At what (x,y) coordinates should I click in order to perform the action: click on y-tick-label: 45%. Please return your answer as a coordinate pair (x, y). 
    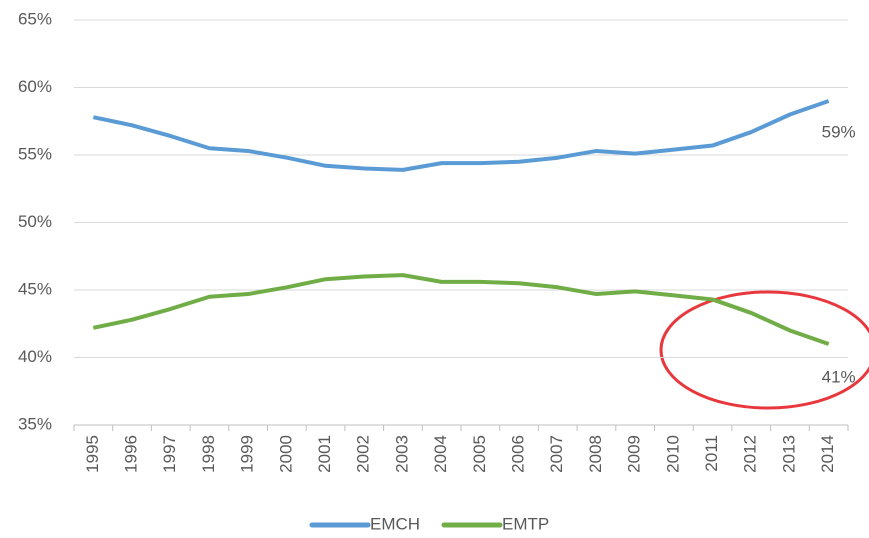
    Looking at the image, I should click on (35, 288).